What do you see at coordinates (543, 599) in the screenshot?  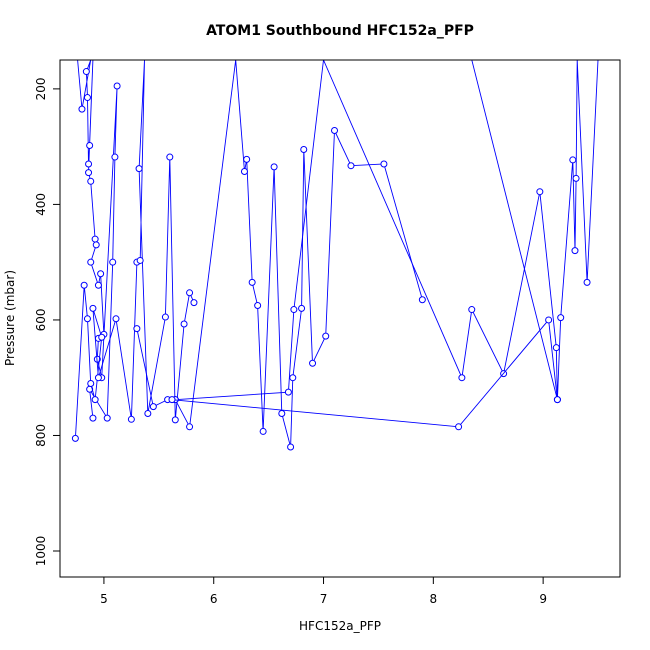 I see `x-tick-label: 9` at bounding box center [543, 599].